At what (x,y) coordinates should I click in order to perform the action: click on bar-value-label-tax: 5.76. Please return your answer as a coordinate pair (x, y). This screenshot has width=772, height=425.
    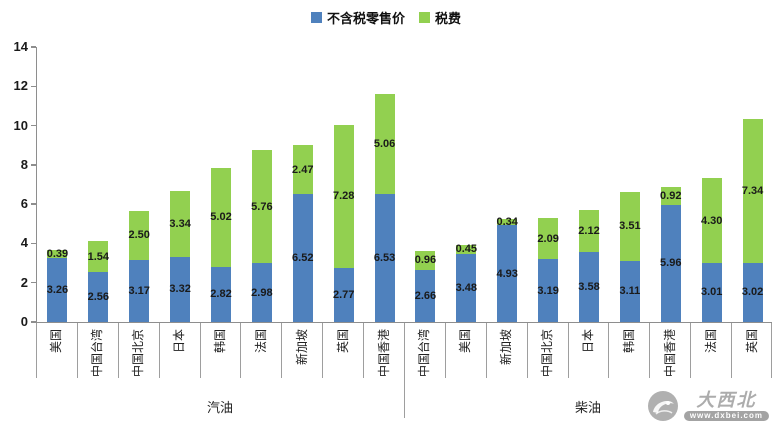
    Looking at the image, I should click on (262, 206).